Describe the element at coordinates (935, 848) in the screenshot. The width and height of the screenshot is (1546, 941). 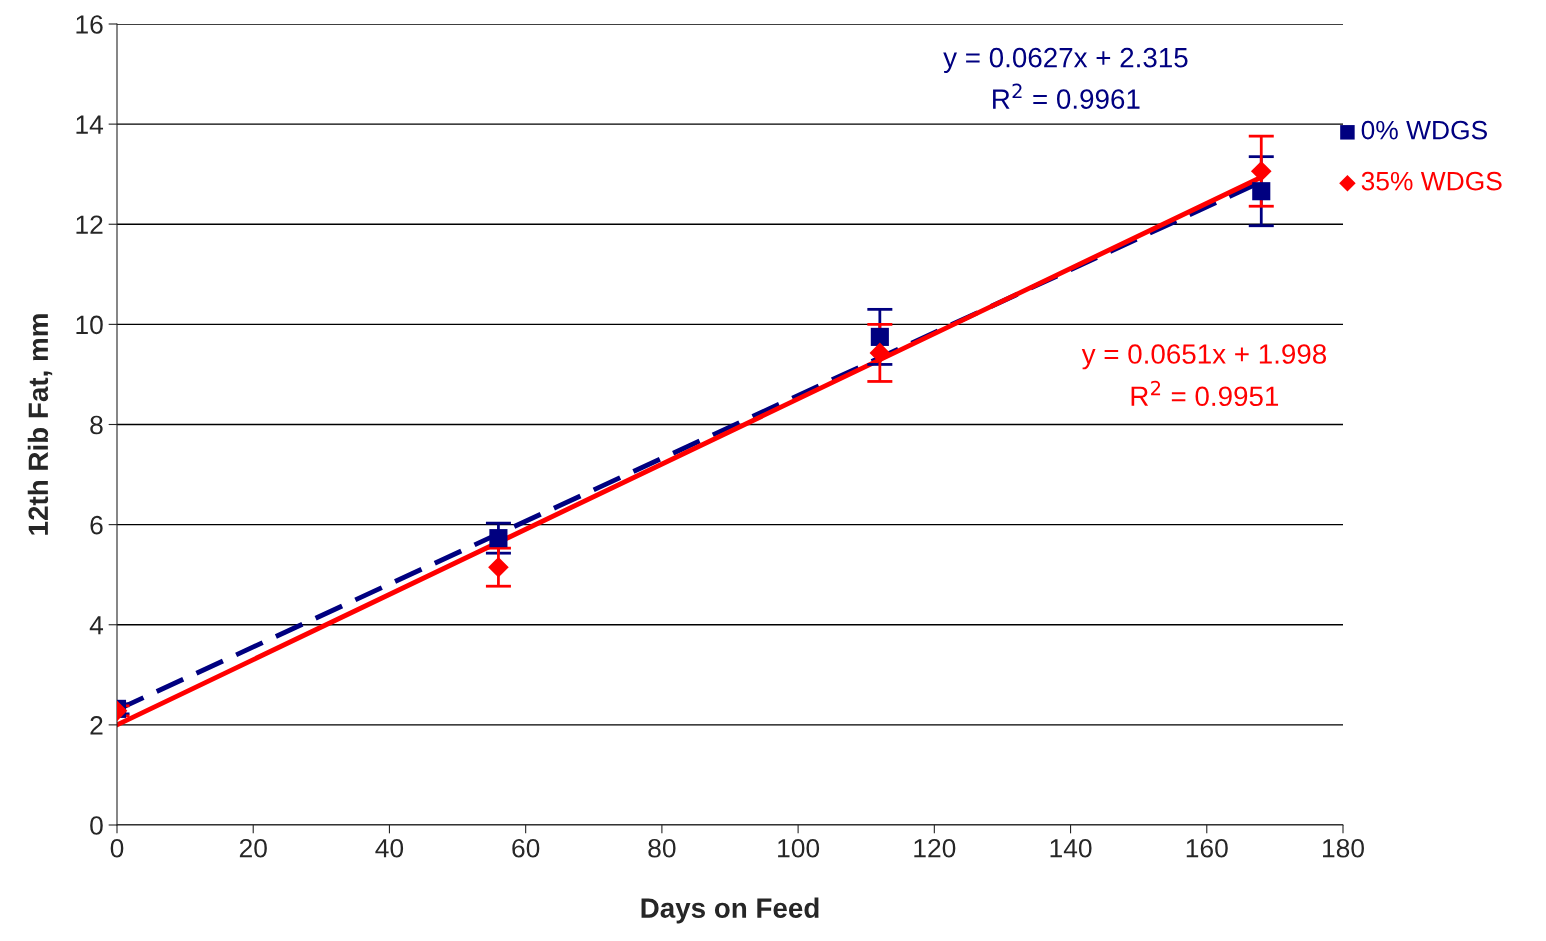
I see `x-tick-label: 120` at that location.